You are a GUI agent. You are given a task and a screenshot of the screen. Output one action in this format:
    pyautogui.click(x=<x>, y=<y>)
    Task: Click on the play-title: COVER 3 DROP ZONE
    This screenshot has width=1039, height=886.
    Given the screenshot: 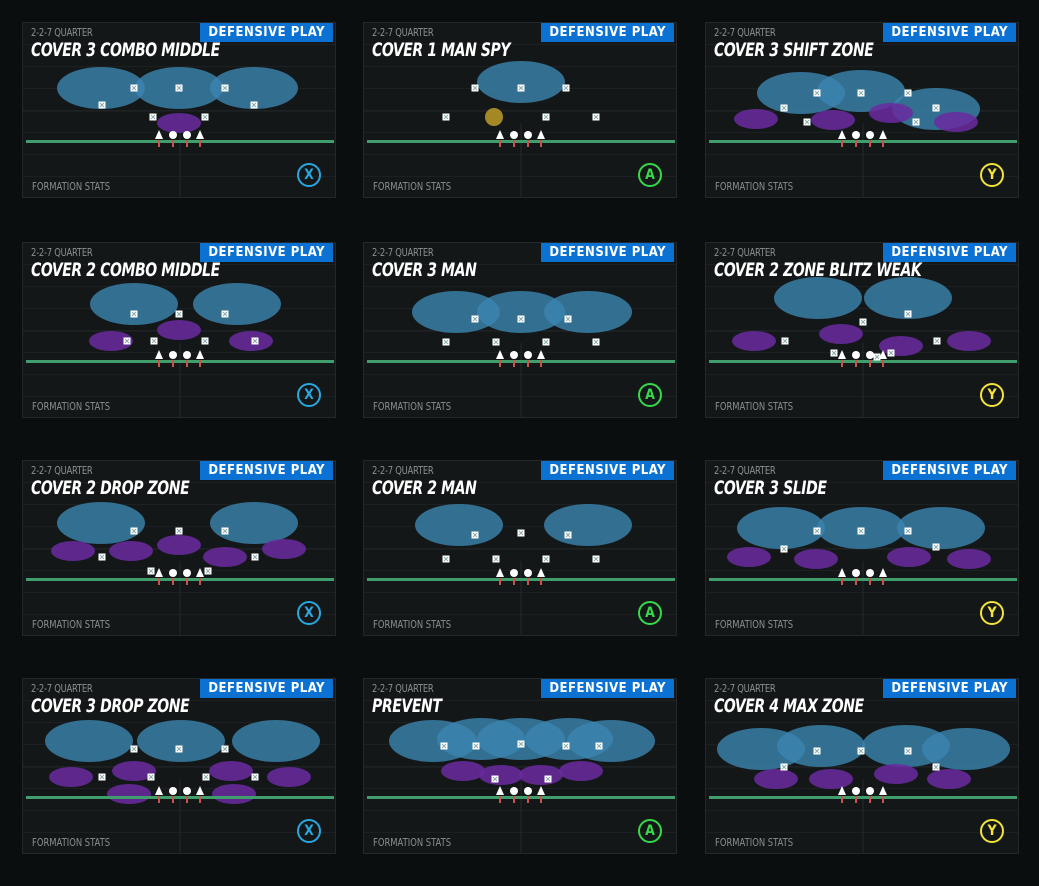 What is the action you would take?
    pyautogui.click(x=110, y=706)
    